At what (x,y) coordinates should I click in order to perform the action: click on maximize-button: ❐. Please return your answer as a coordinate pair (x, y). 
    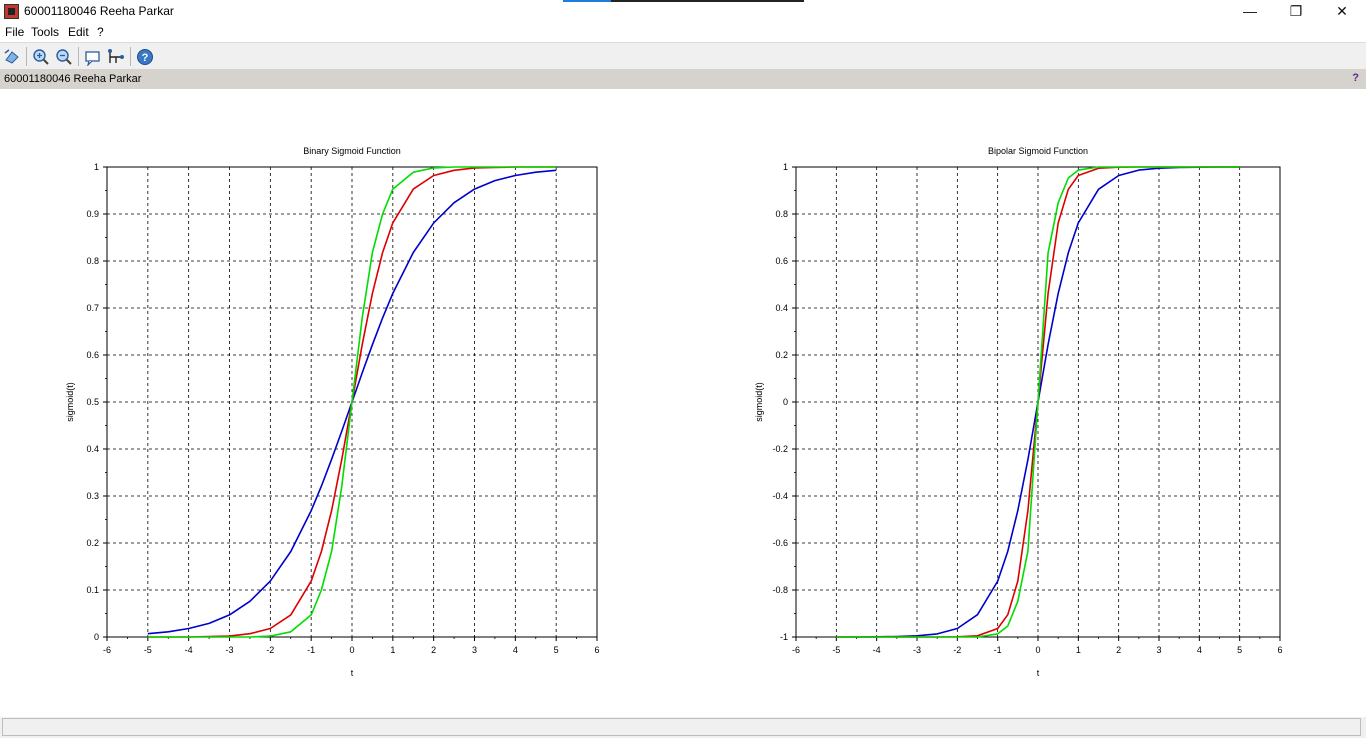
    Looking at the image, I should click on (1296, 11).